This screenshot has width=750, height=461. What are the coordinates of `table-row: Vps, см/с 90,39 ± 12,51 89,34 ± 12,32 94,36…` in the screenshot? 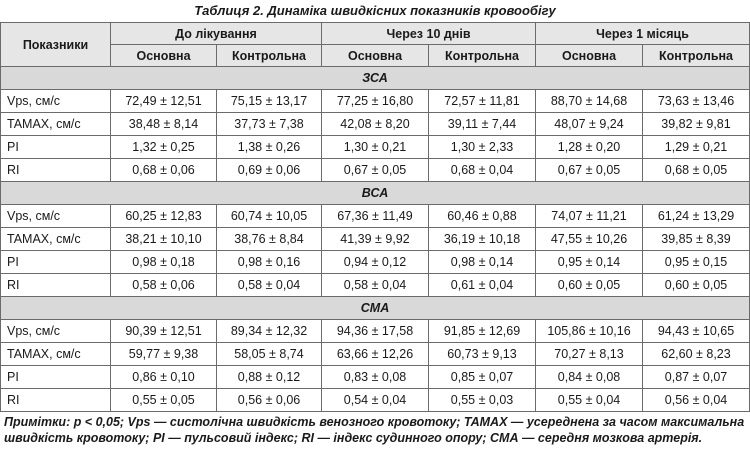 It's located at (375, 331).